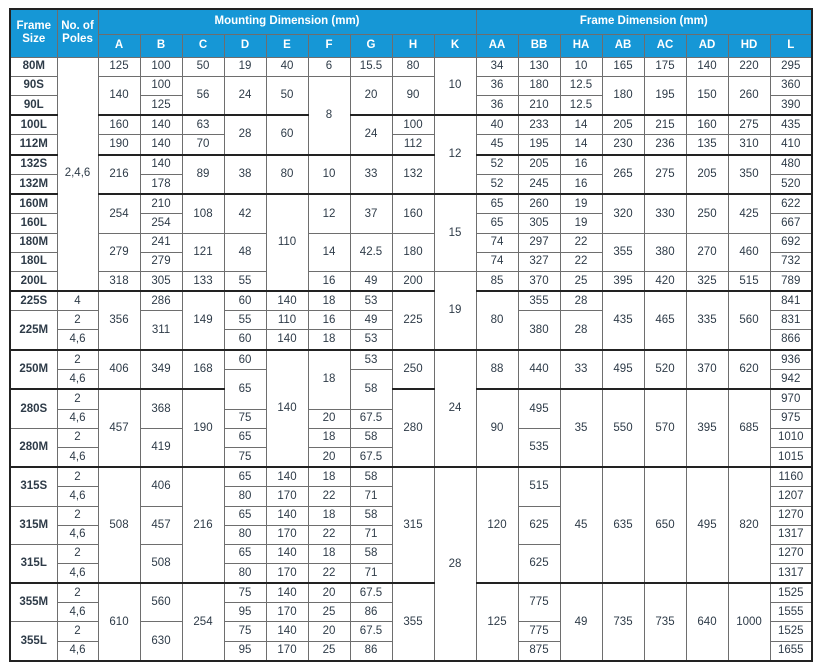 This screenshot has width=822, height=672. Describe the element at coordinates (791, 651) in the screenshot. I see `cell-L: 1655` at that location.